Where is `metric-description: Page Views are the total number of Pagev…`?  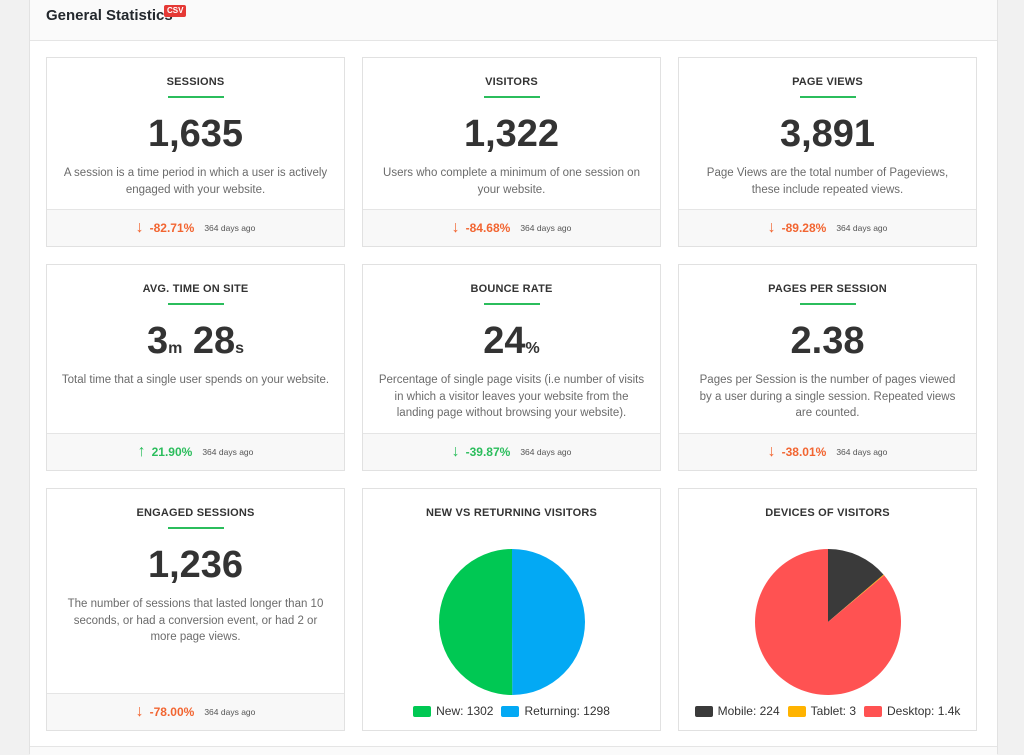 metric-description: Page Views are the total number of Pagev… is located at coordinates (827, 181).